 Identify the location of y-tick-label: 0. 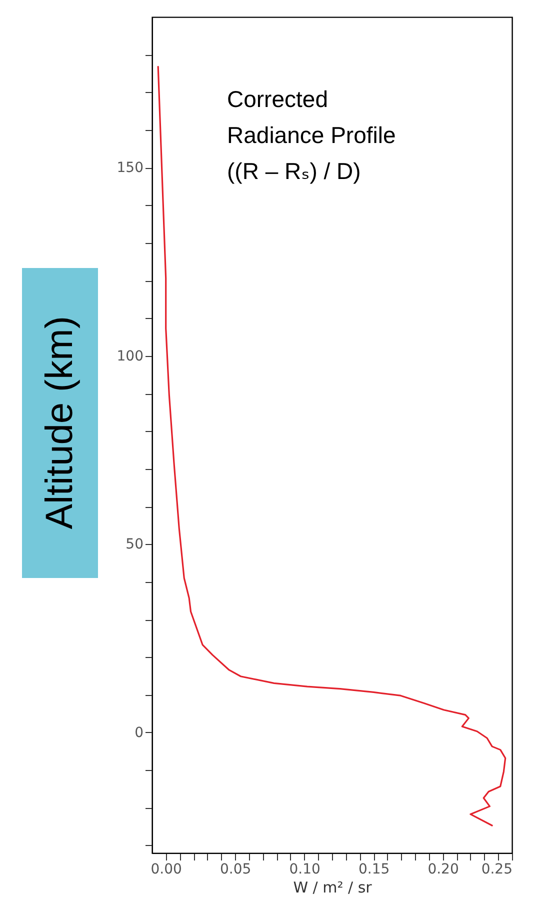
(139, 732).